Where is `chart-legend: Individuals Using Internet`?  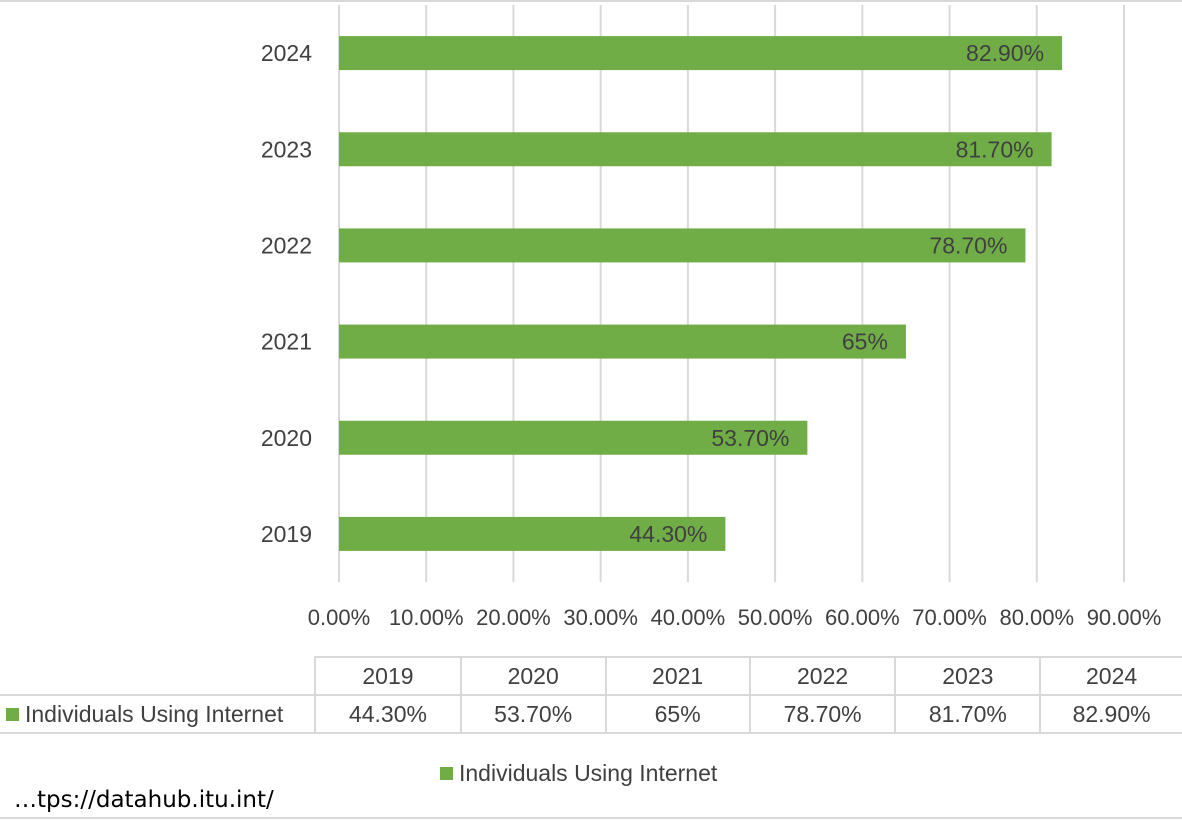
chart-legend: Individuals Using Internet is located at coordinates (578, 773).